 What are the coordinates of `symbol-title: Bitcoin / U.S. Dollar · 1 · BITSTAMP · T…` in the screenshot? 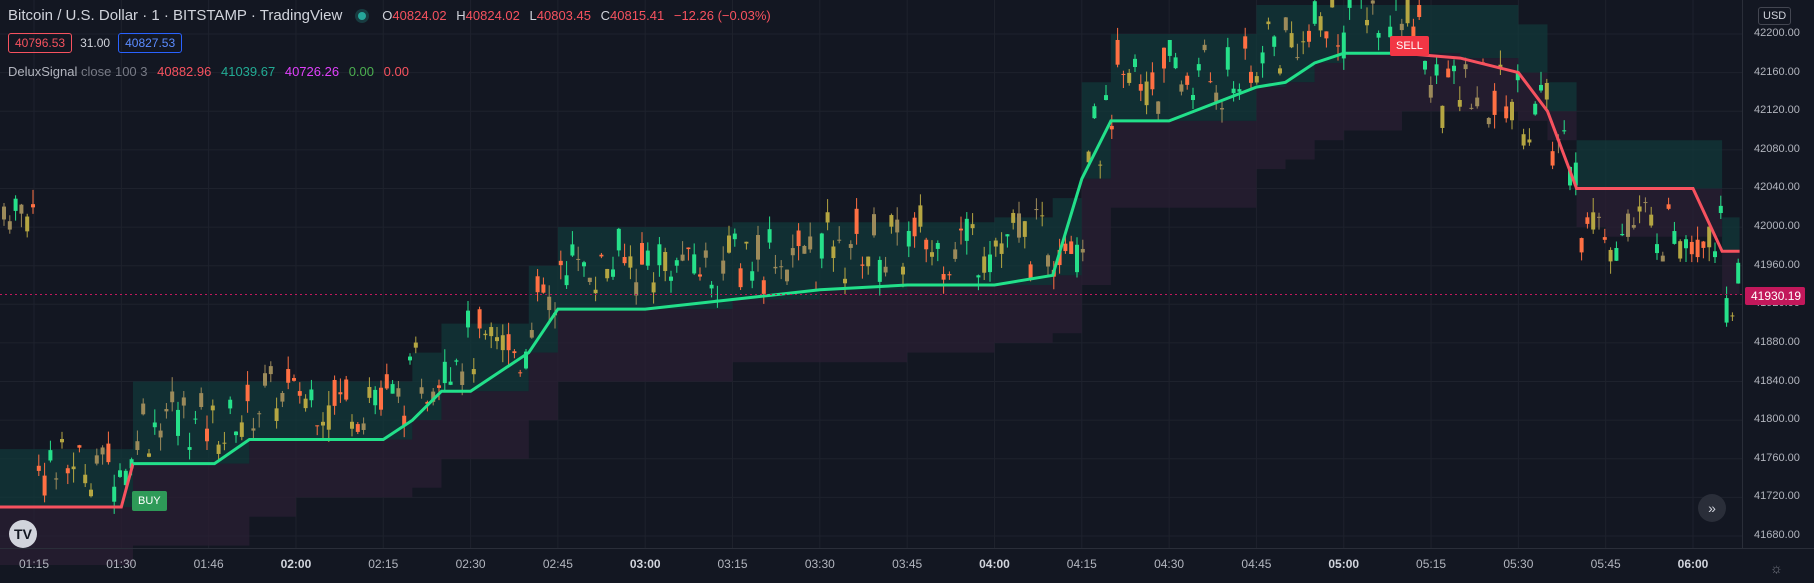 It's located at (175, 15).